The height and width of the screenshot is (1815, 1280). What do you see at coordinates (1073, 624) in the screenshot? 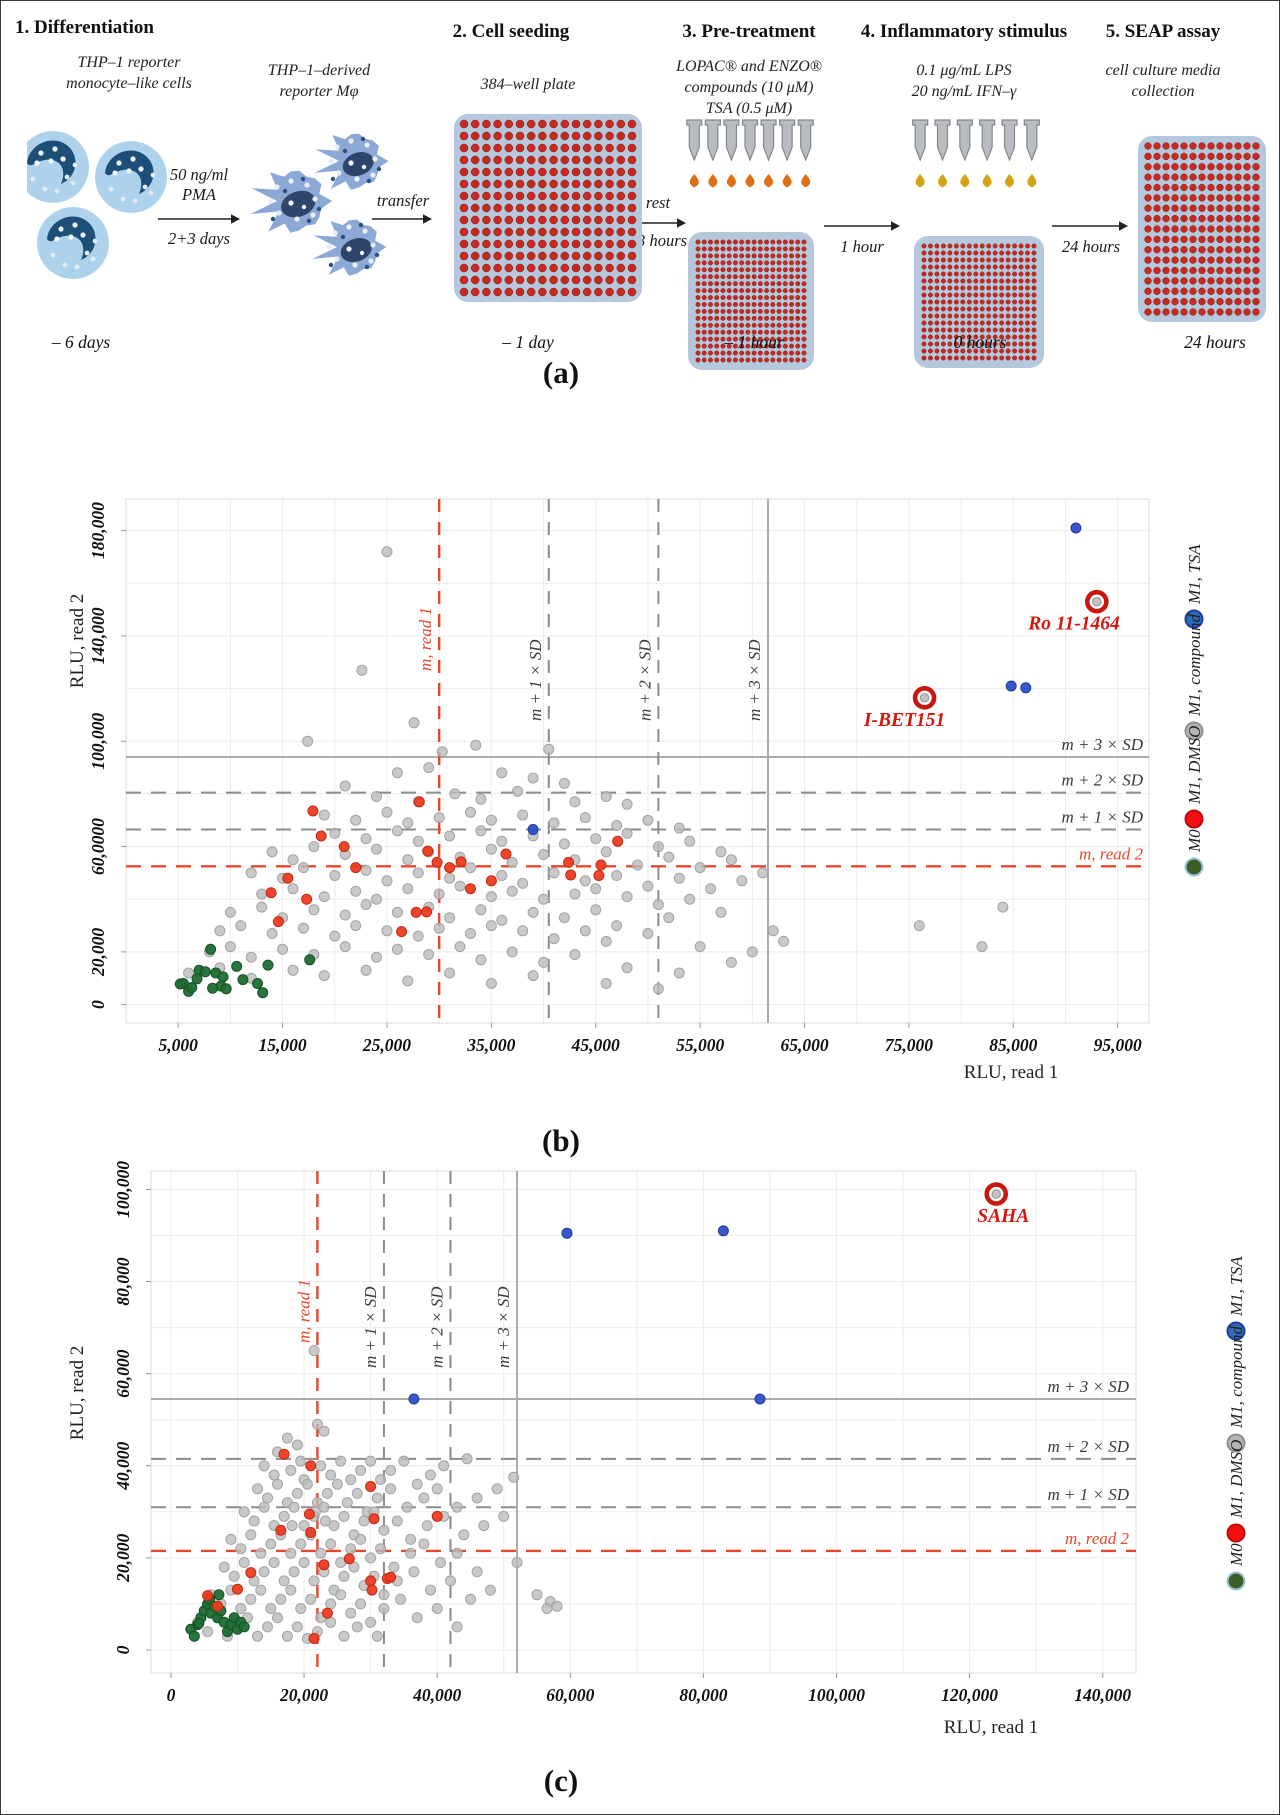
I see `annotation-label: Ro 11-1464` at bounding box center [1073, 624].